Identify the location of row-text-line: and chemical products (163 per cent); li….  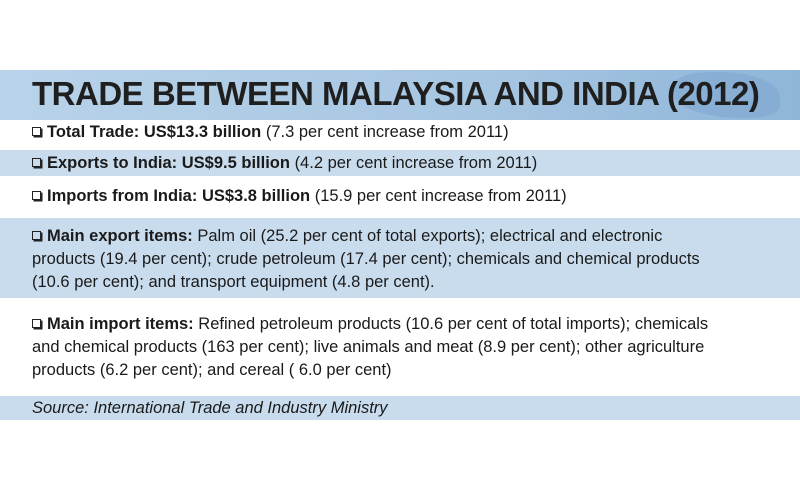
(368, 347).